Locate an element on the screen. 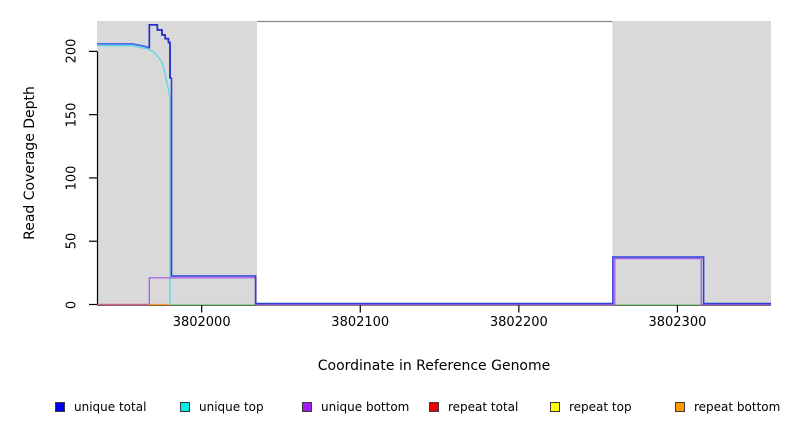 This screenshot has height=432, width=792. x-tick-label: 3802300 is located at coordinates (677, 322).